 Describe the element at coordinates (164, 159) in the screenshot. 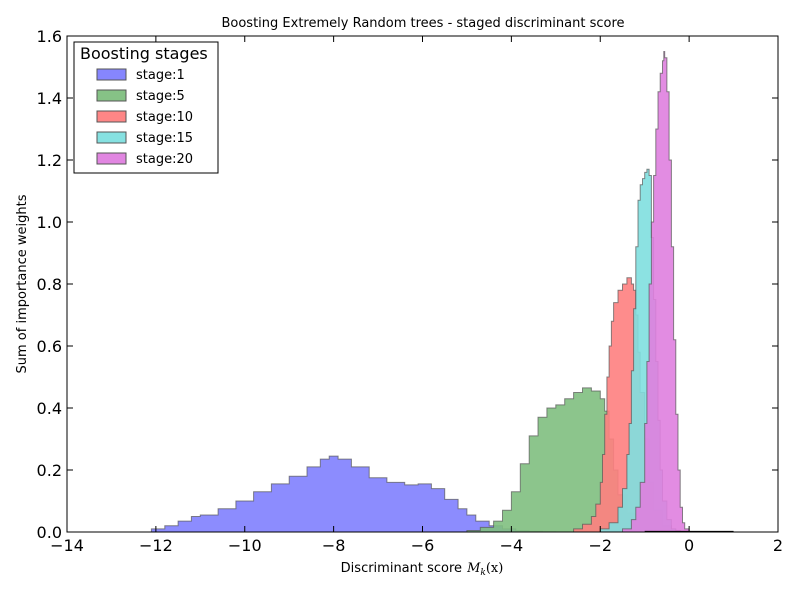

I see `legend-label-5: stage:20` at that location.